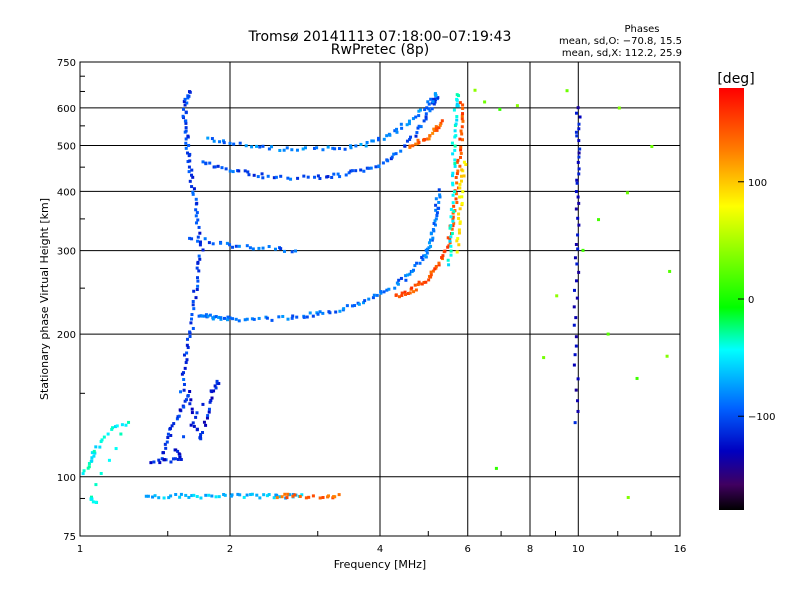  What do you see at coordinates (530, 549) in the screenshot?
I see `x-tick-label: 8` at bounding box center [530, 549].